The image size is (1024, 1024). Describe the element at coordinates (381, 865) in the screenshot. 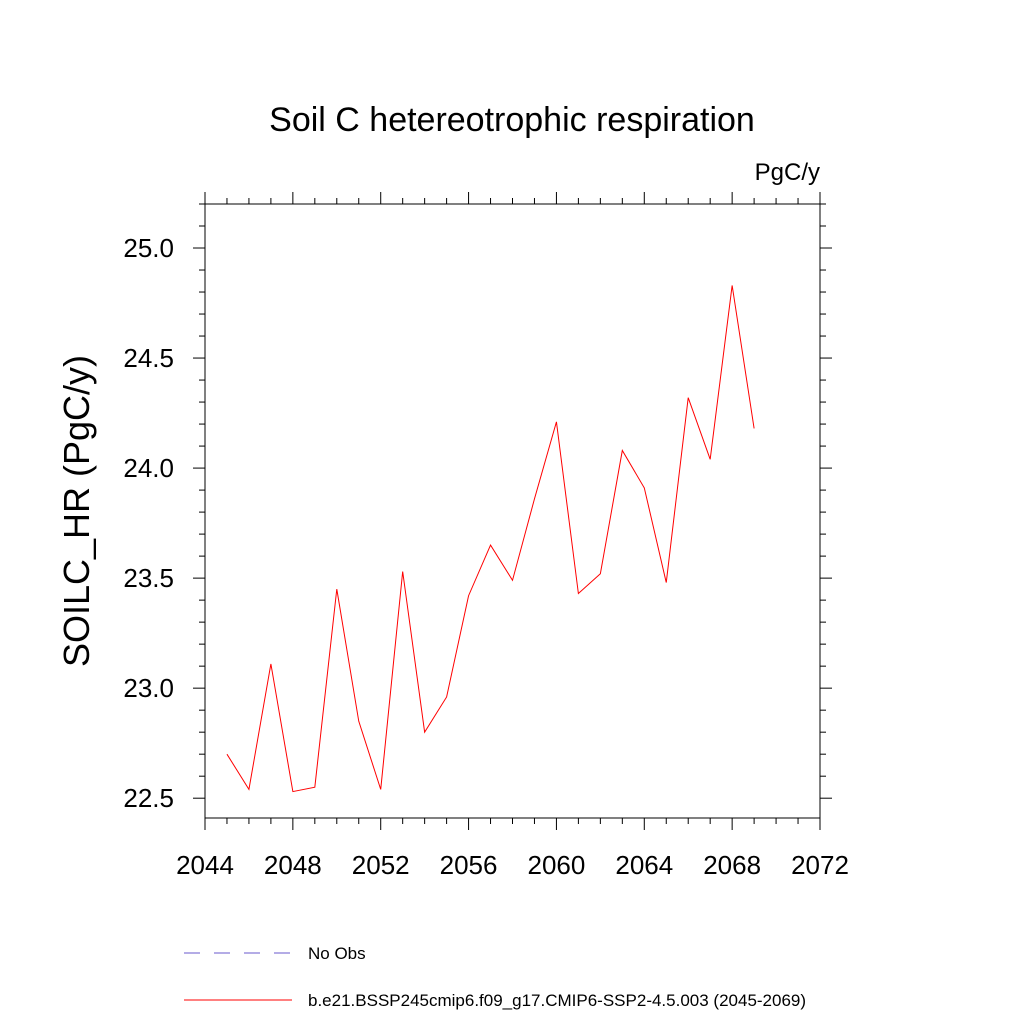

I see `x-tick-label: 2052` at that location.